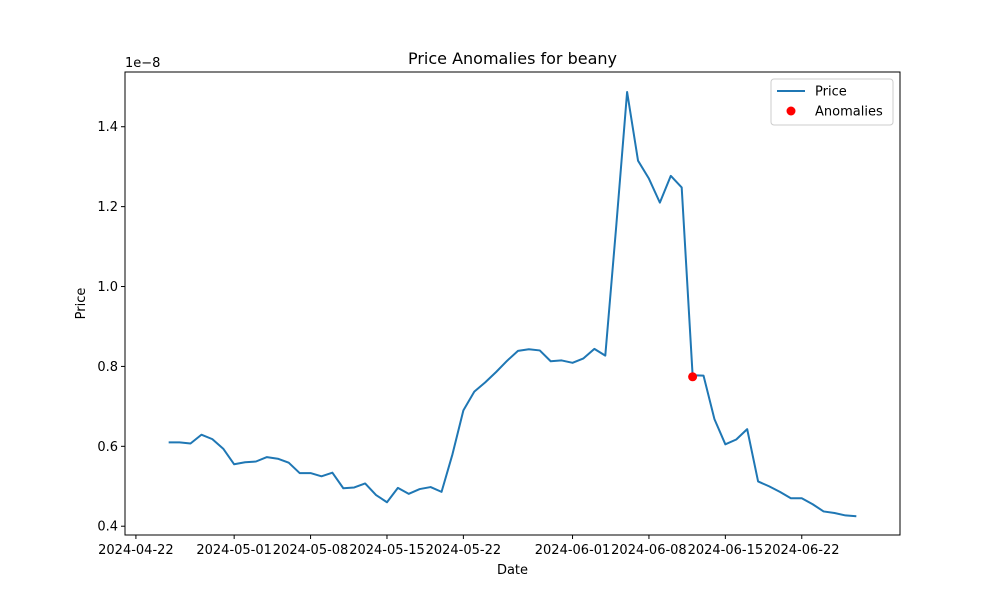 The image size is (1000, 600). What do you see at coordinates (832, 102) in the screenshot?
I see `legend: Price Anomalies` at bounding box center [832, 102].